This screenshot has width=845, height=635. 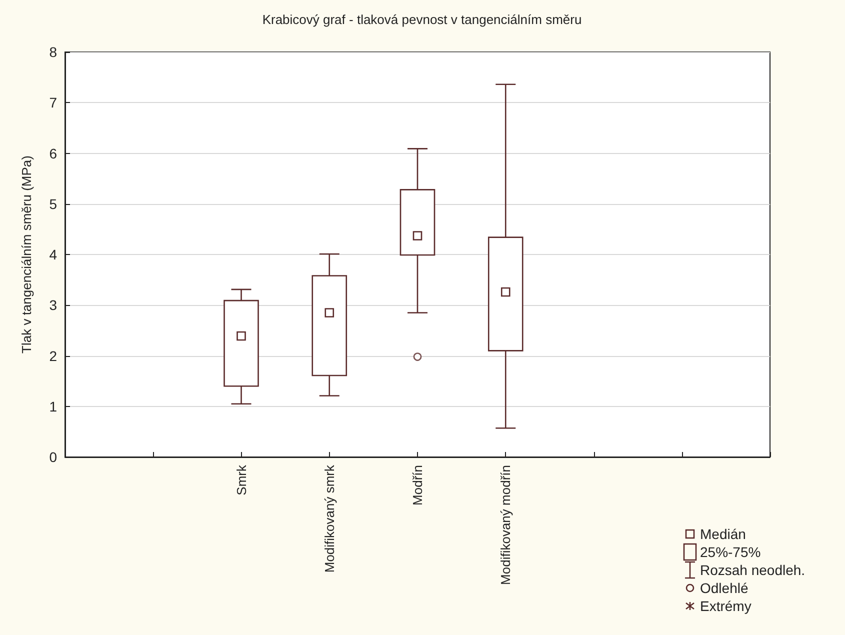 What do you see at coordinates (753, 570) in the screenshot?
I see `text: Rozsah neodleh.` at bounding box center [753, 570].